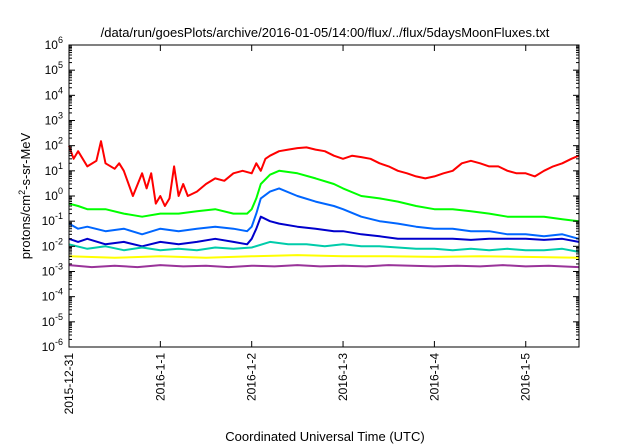 Image resolution: width=640 pixels, height=448 pixels. Describe the element at coordinates (54, 43) in the screenshot. I see `y-tick-label: 10⁶` at that location.